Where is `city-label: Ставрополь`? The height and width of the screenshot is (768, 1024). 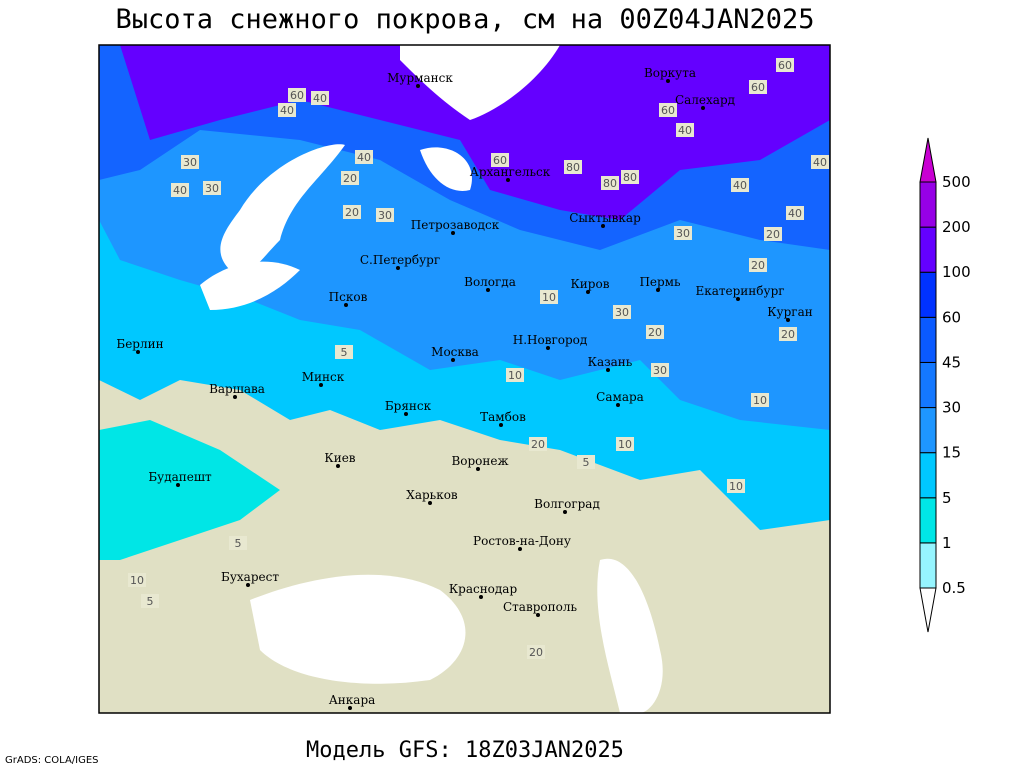 city-label: Ставрополь is located at coordinates (540, 607).